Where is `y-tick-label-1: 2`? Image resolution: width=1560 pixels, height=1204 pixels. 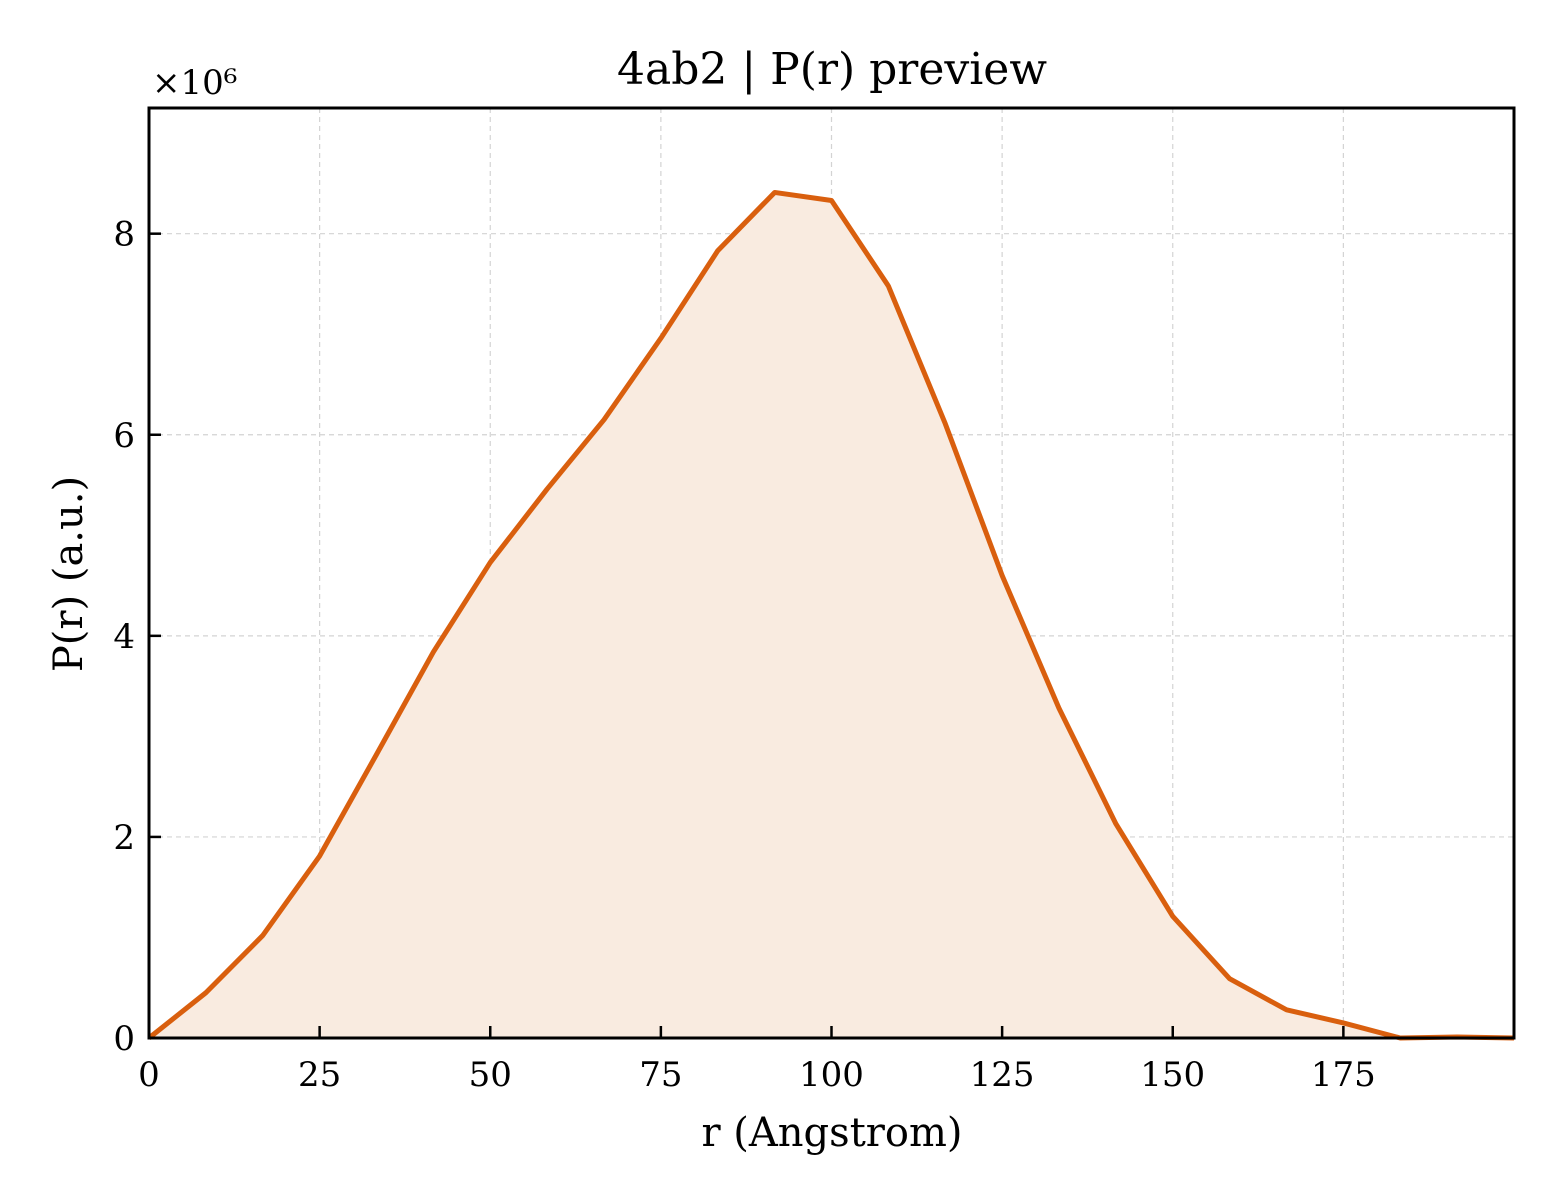
y-tick-label-1: 2 is located at coordinates (124, 838).